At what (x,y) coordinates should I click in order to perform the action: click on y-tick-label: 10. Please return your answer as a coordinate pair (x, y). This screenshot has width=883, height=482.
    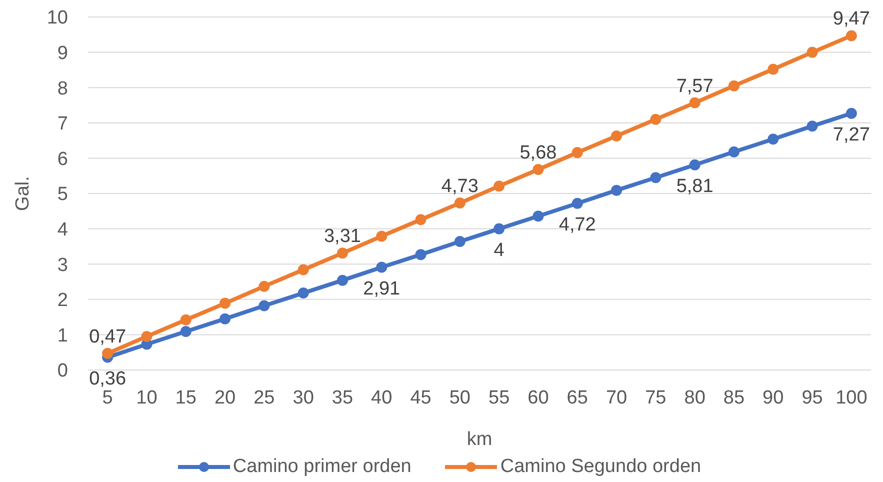
    Looking at the image, I should click on (57, 18).